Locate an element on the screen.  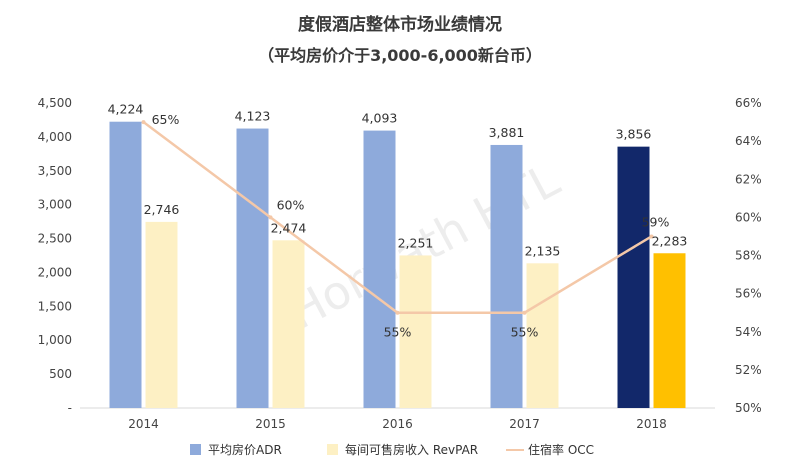
x-tick-label: 2017 is located at coordinates (524, 424).